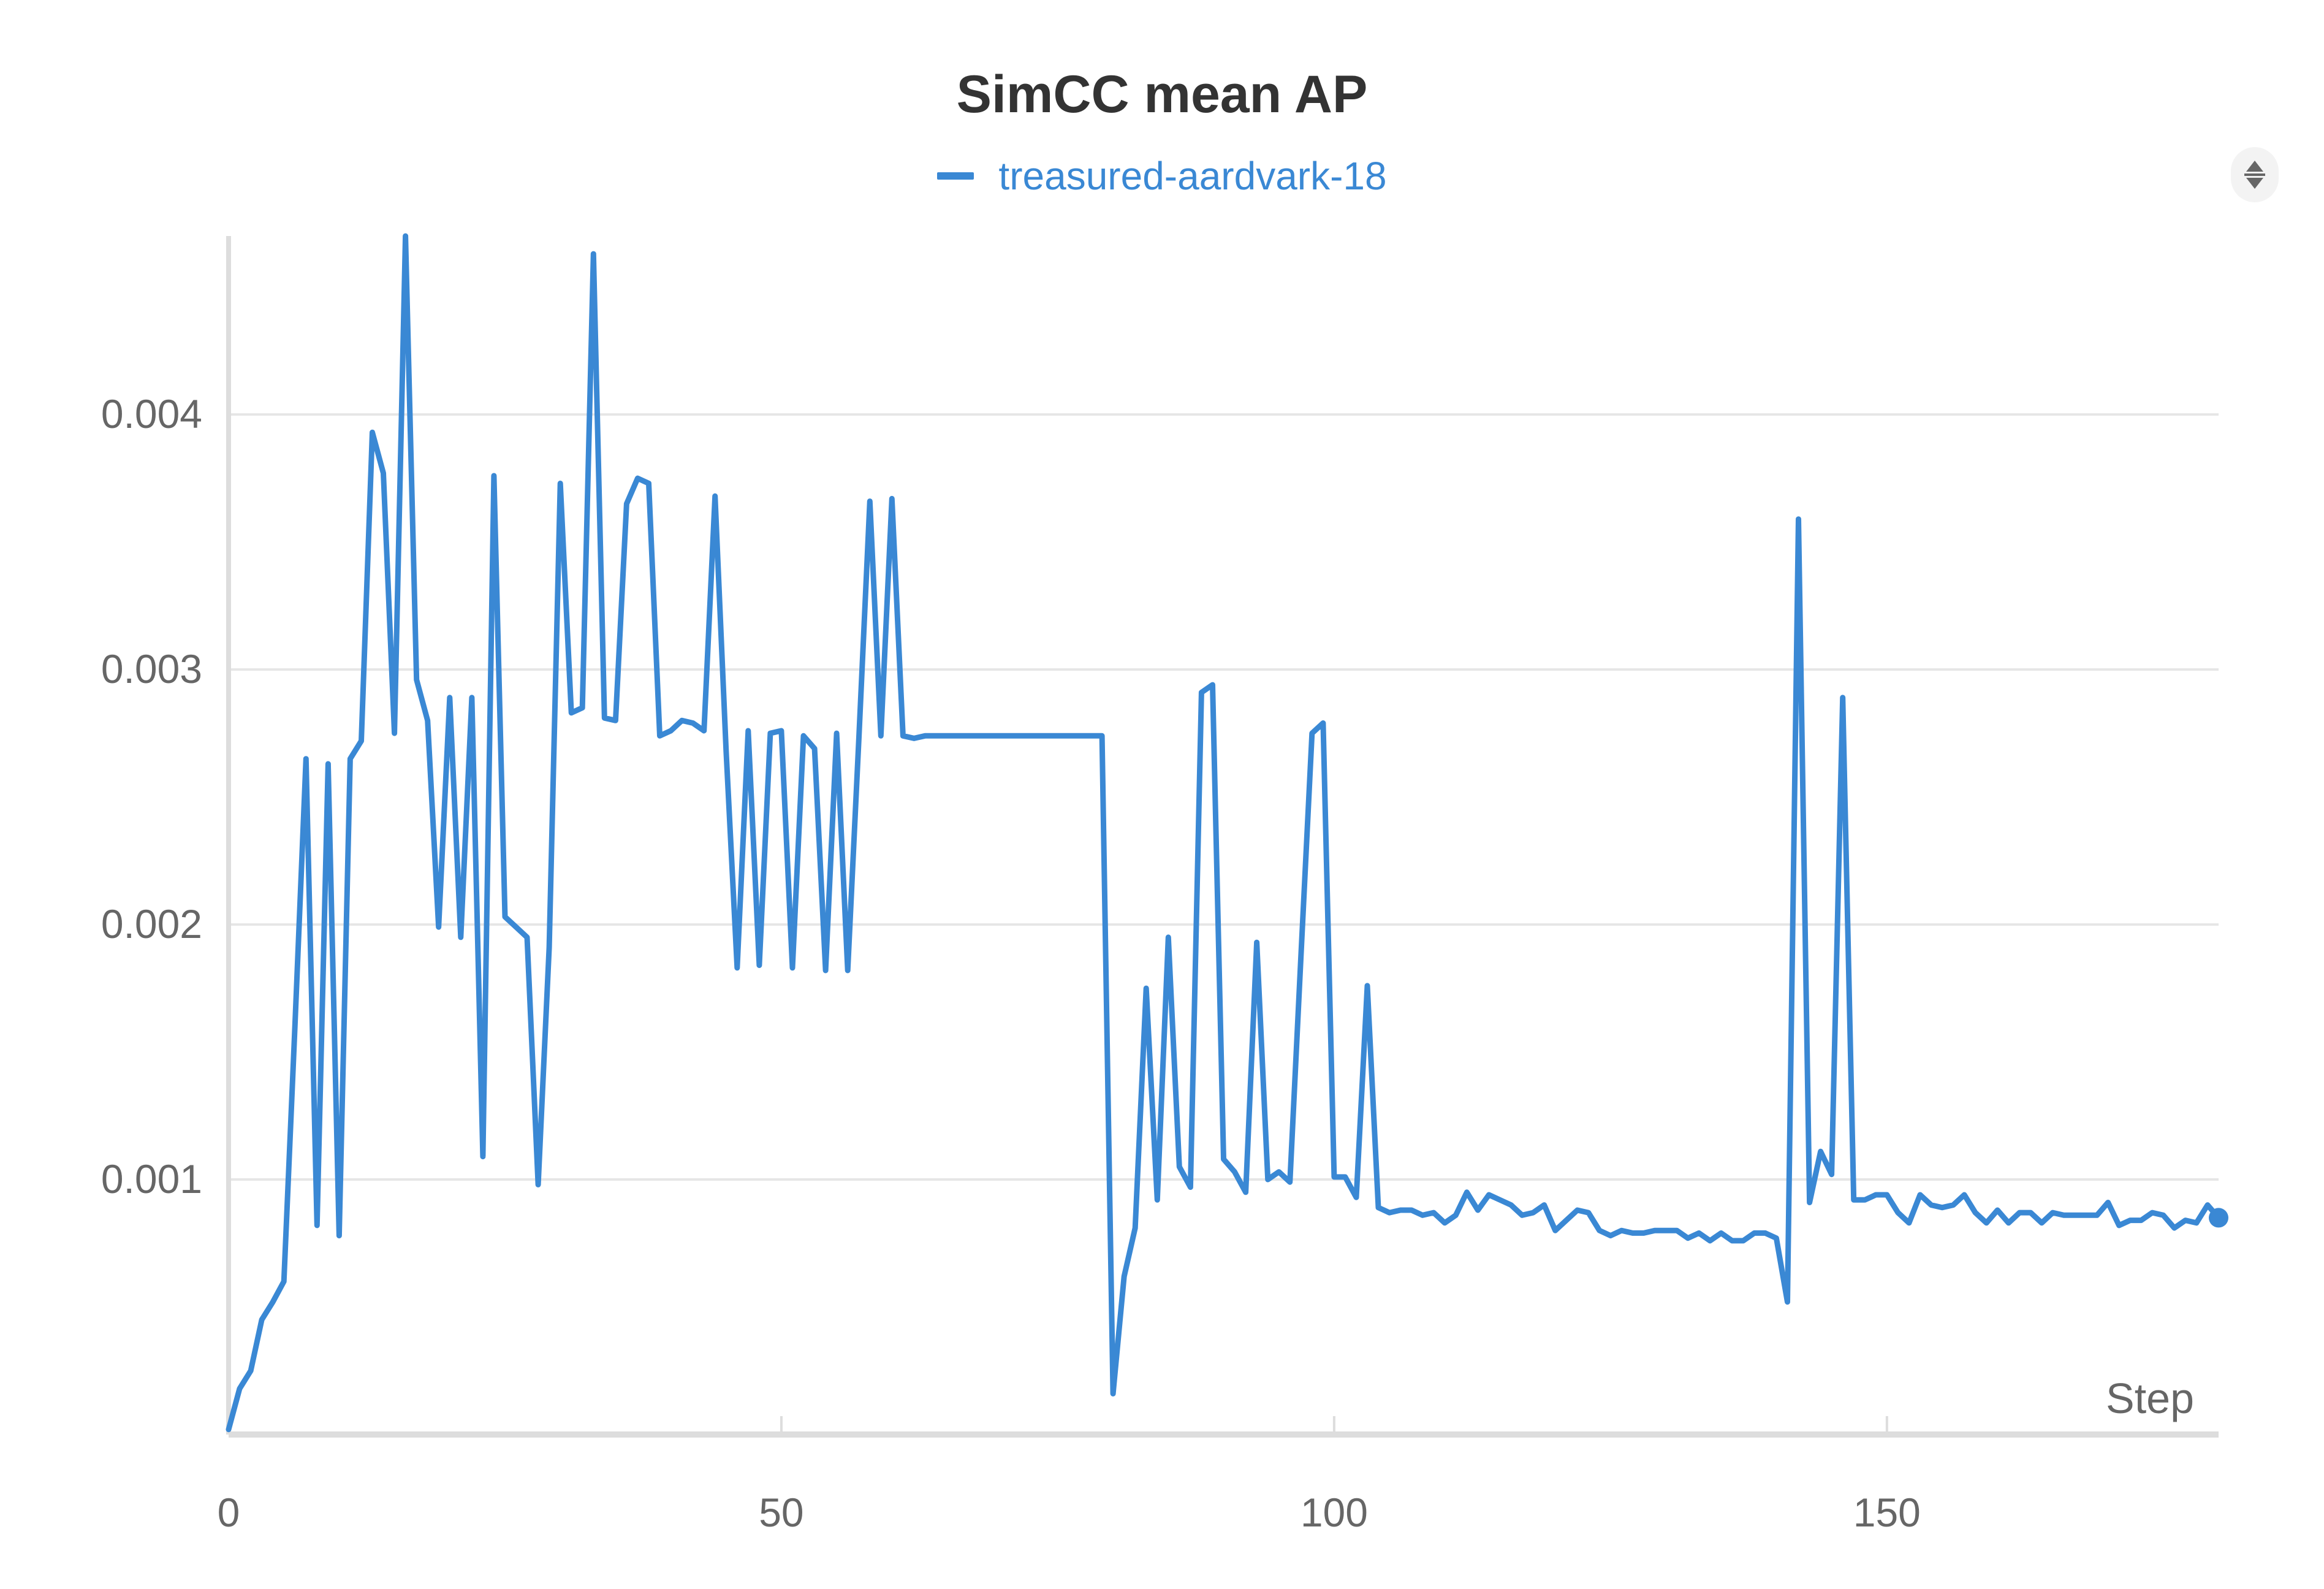 The height and width of the screenshot is (1589, 2324). Describe the element at coordinates (1192, 177) in the screenshot. I see `legend-series-name: treasured-aardvark-18` at that location.